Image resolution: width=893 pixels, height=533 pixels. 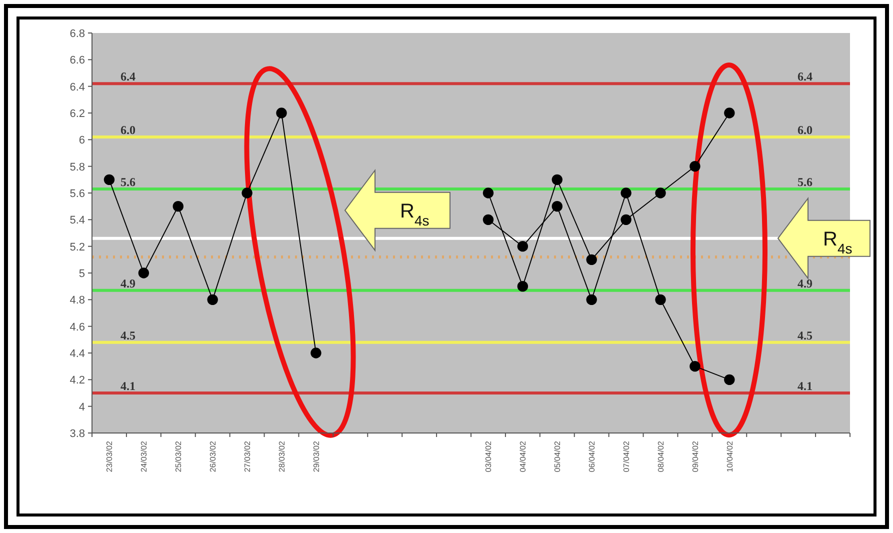 What do you see at coordinates (695, 456) in the screenshot?
I see `x-tick-label: 09/04/02` at bounding box center [695, 456].